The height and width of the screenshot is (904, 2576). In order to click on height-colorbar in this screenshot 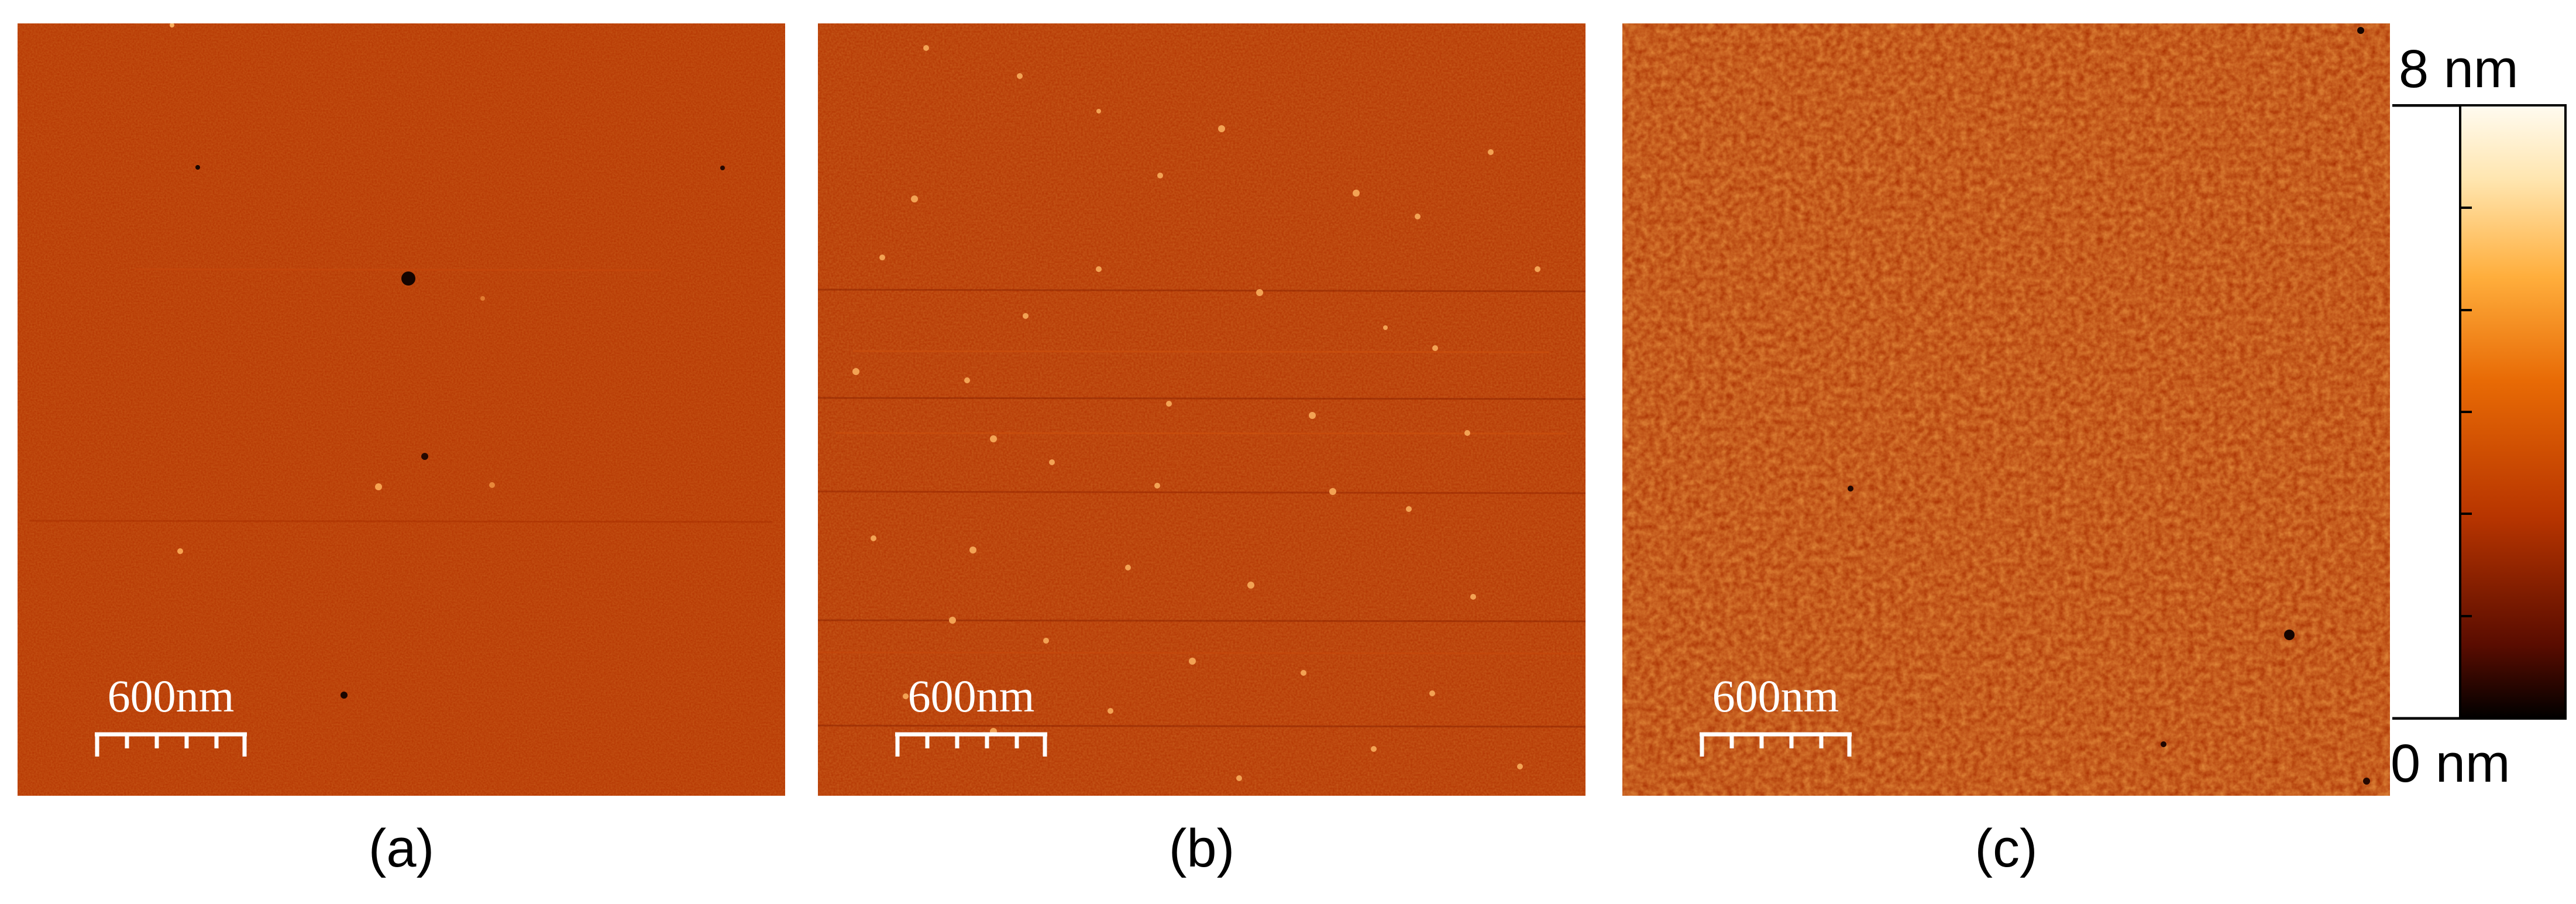, I will do `click(2480, 412)`.